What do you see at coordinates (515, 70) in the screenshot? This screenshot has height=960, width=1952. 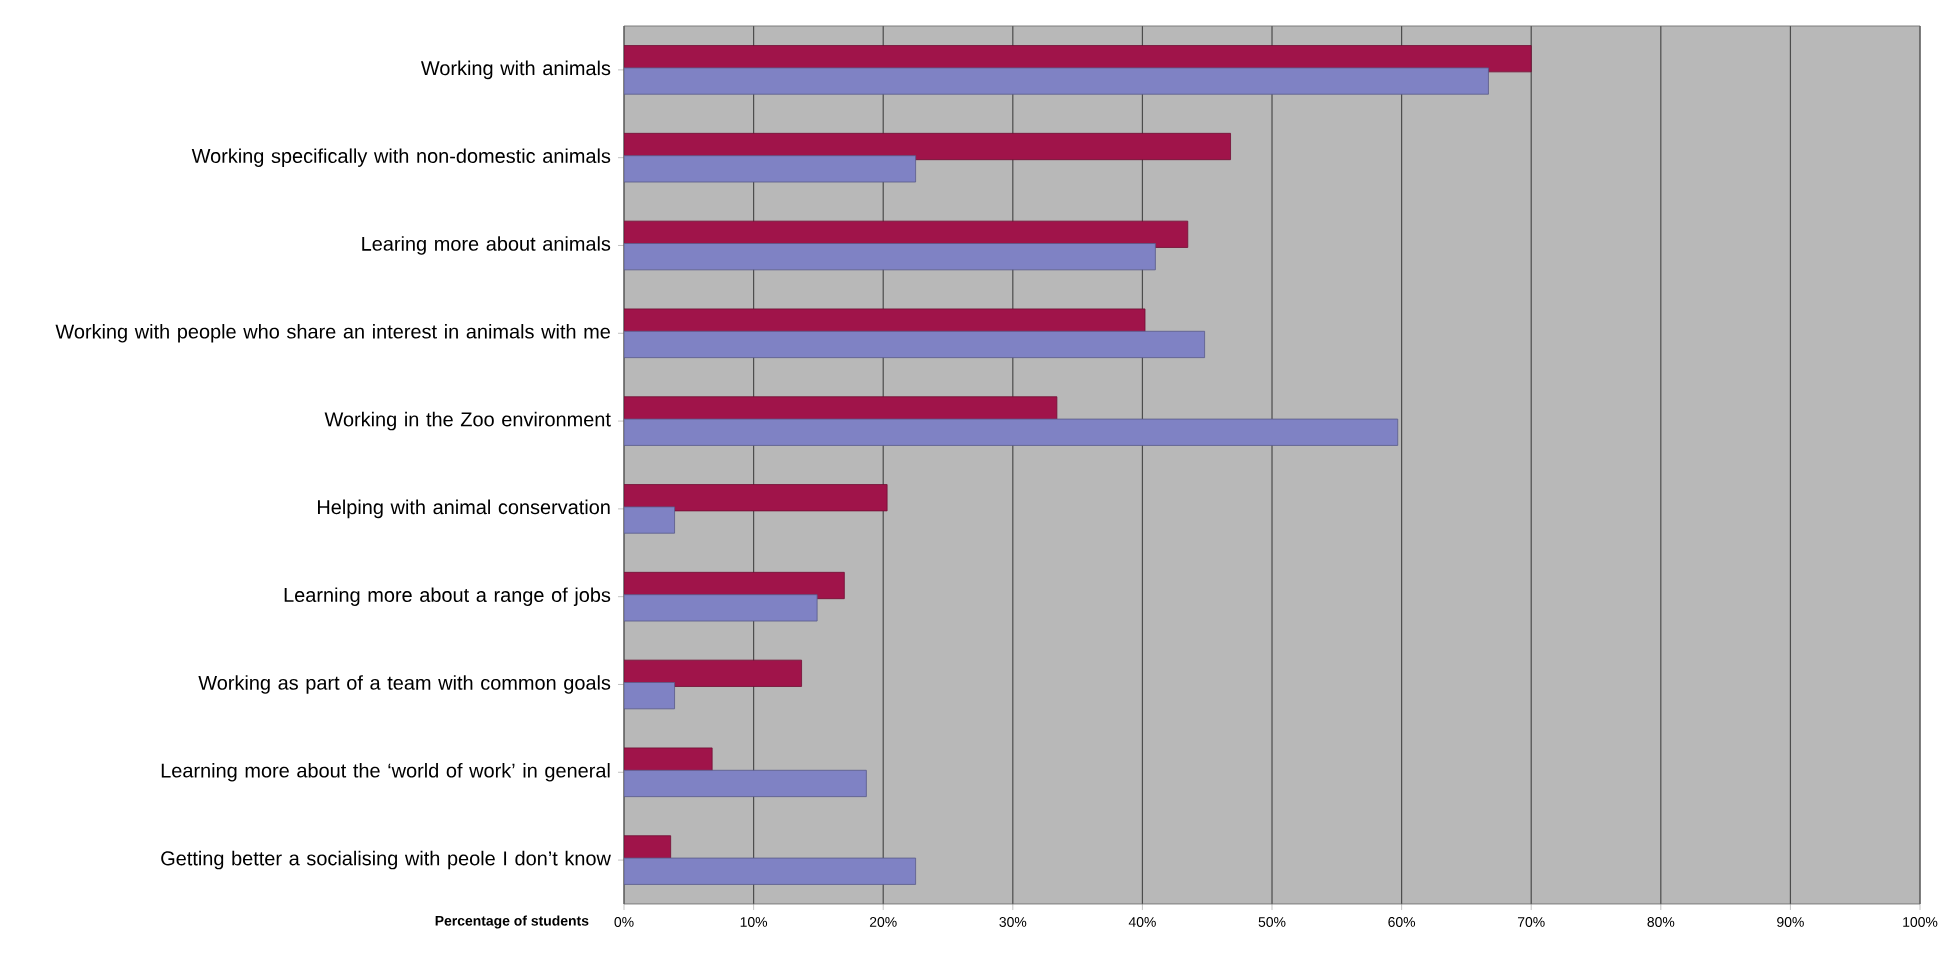 I see `y-tick-label: Working with animals` at bounding box center [515, 70].